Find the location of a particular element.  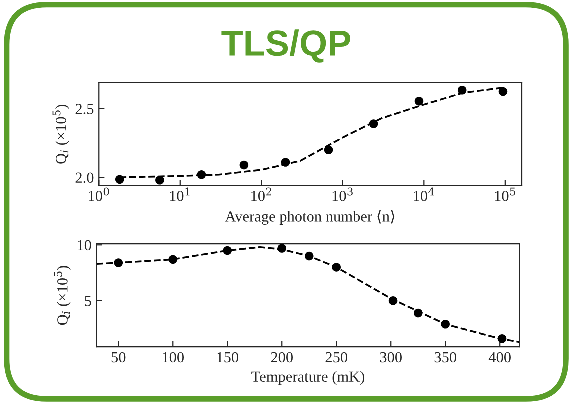

y-tick-label: 2.5 is located at coordinates (85, 109).